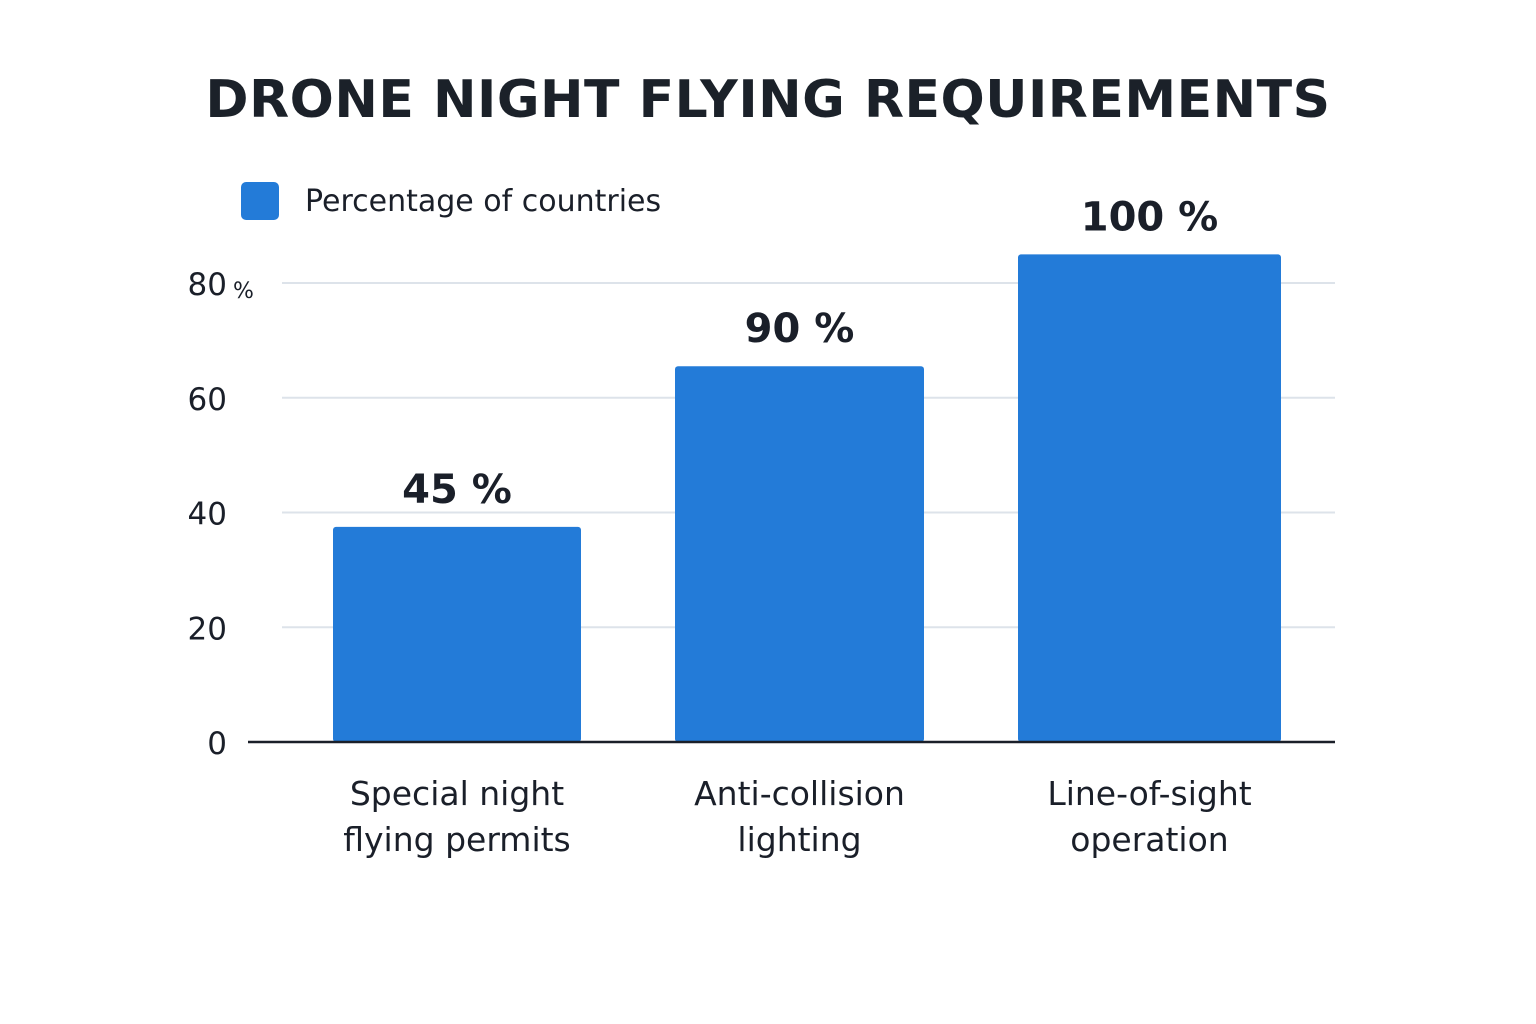 The image size is (1536, 1024). I want to click on y-tick-unit: %, so click(243, 291).